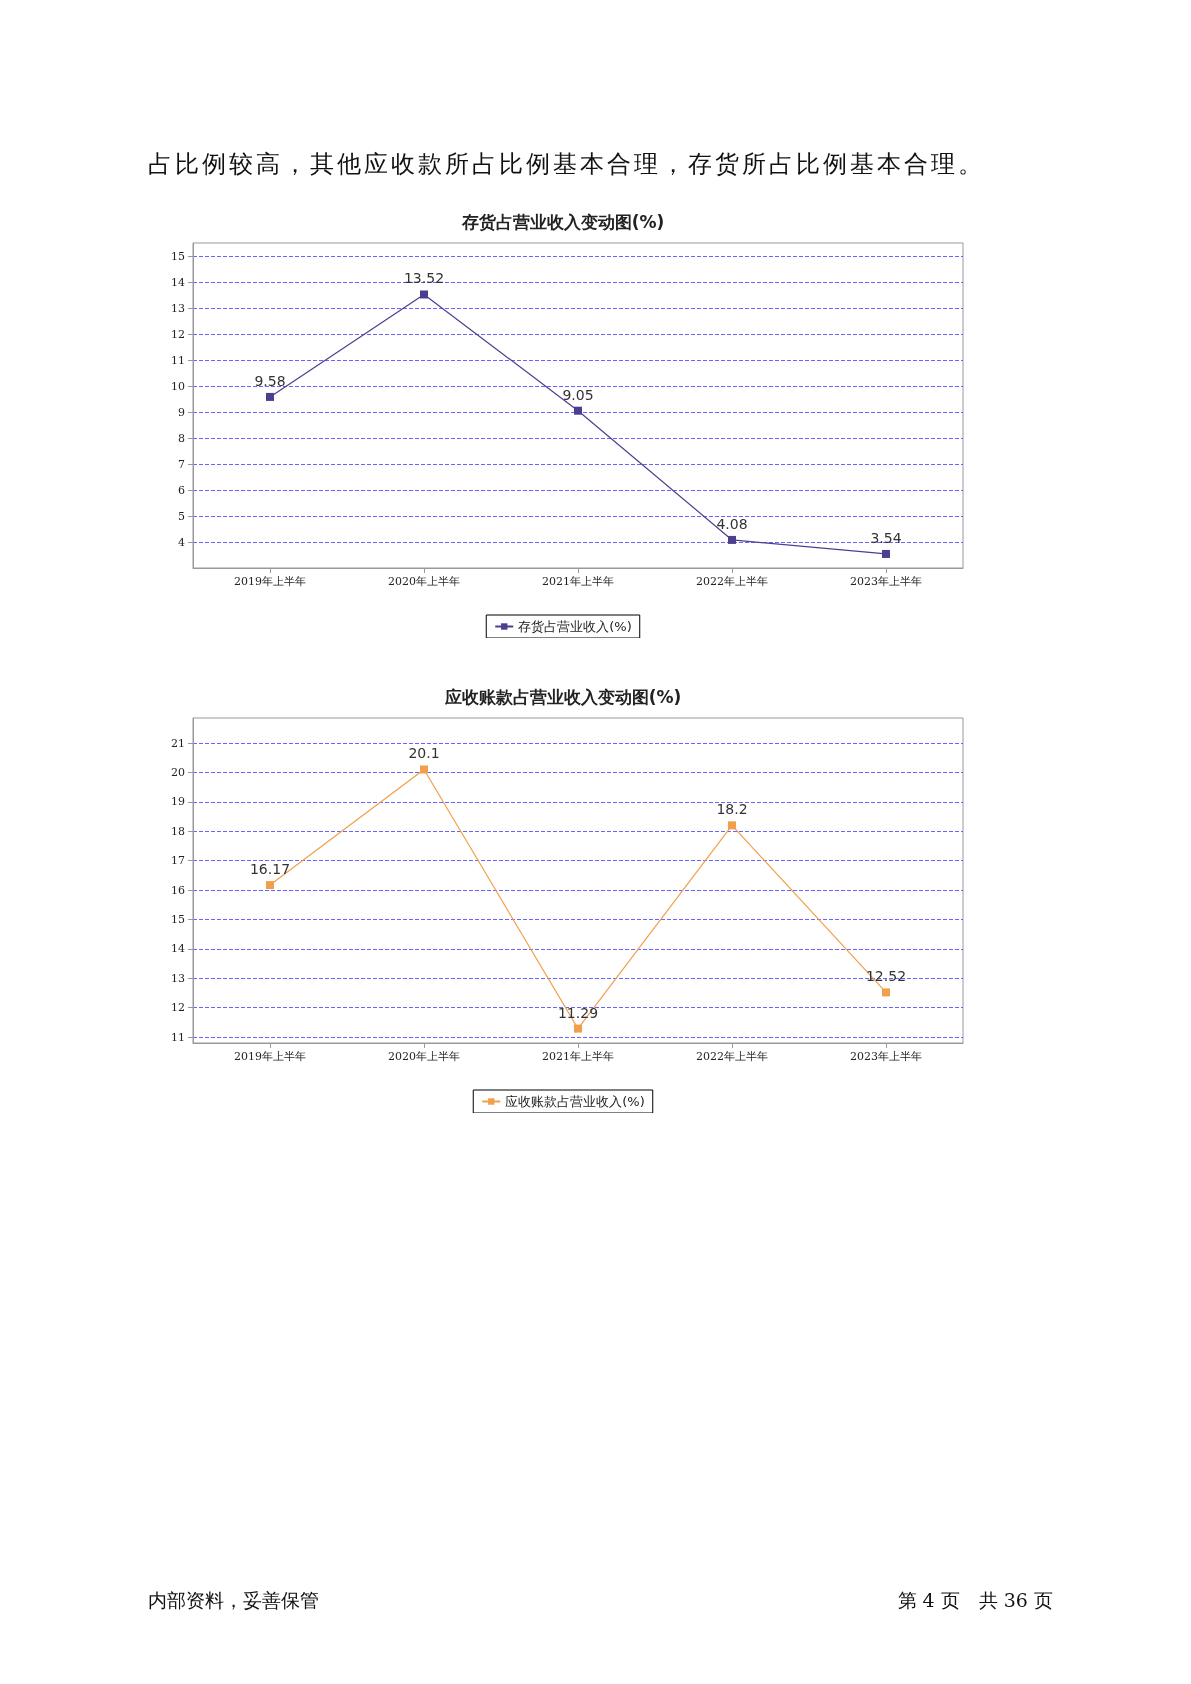  I want to click on y-tick-label: 6, so click(181, 490).